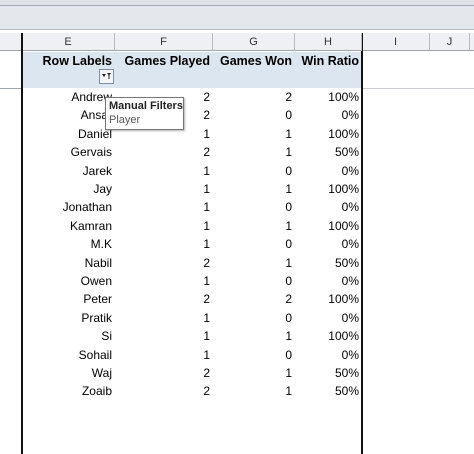 This screenshot has height=454, width=474. Describe the element at coordinates (237, 3) in the screenshot. I see `ribbon-strip` at that location.